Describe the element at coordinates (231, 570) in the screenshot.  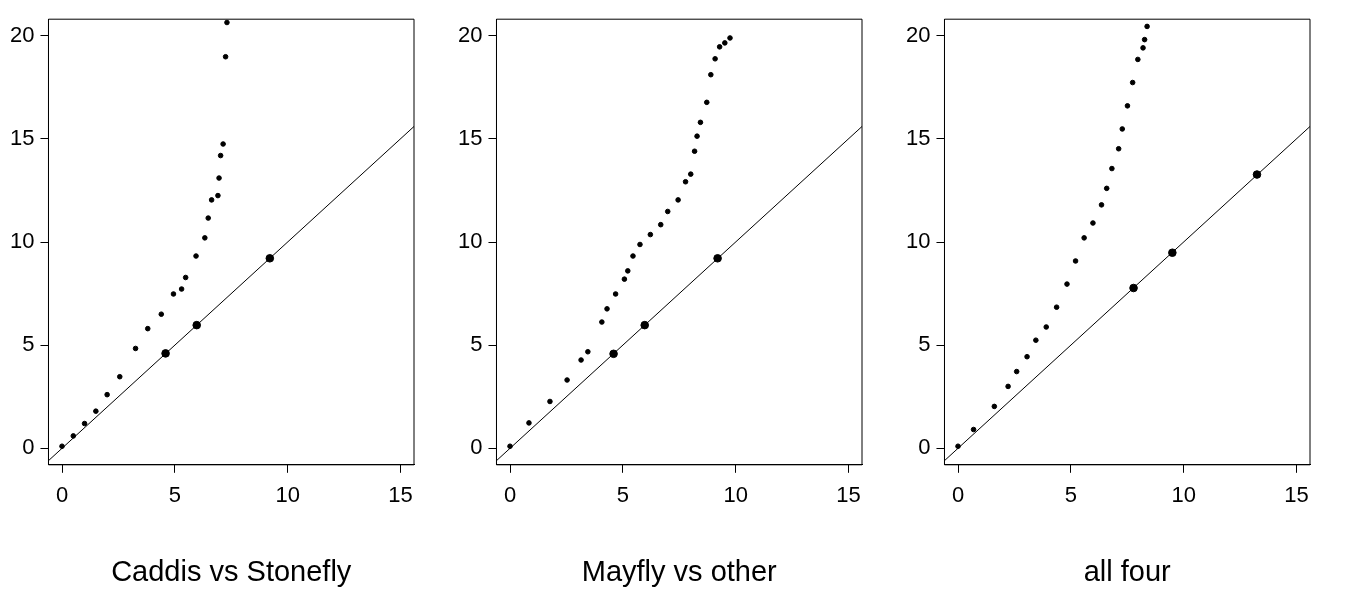
I see `x-axis-title: Caddis vs Stonefly` at that location.